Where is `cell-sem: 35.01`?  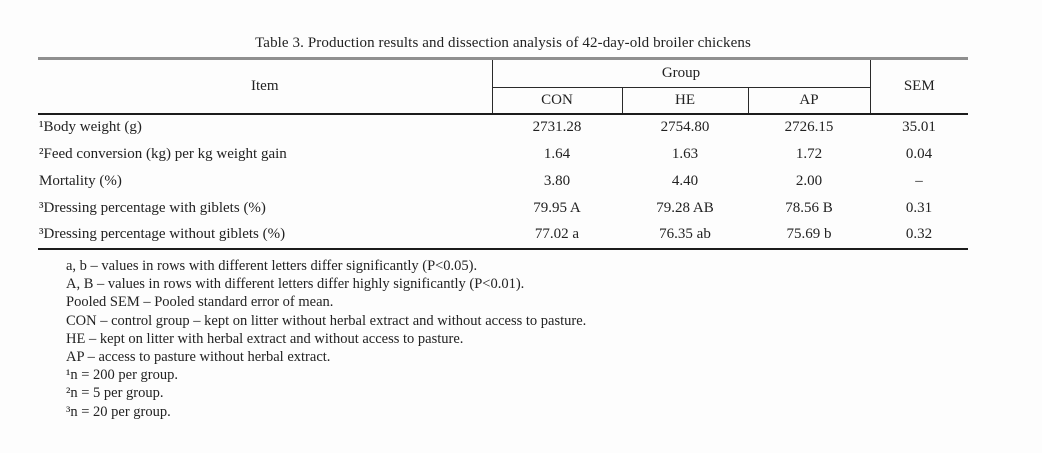
cell-sem: 35.01 is located at coordinates (919, 127).